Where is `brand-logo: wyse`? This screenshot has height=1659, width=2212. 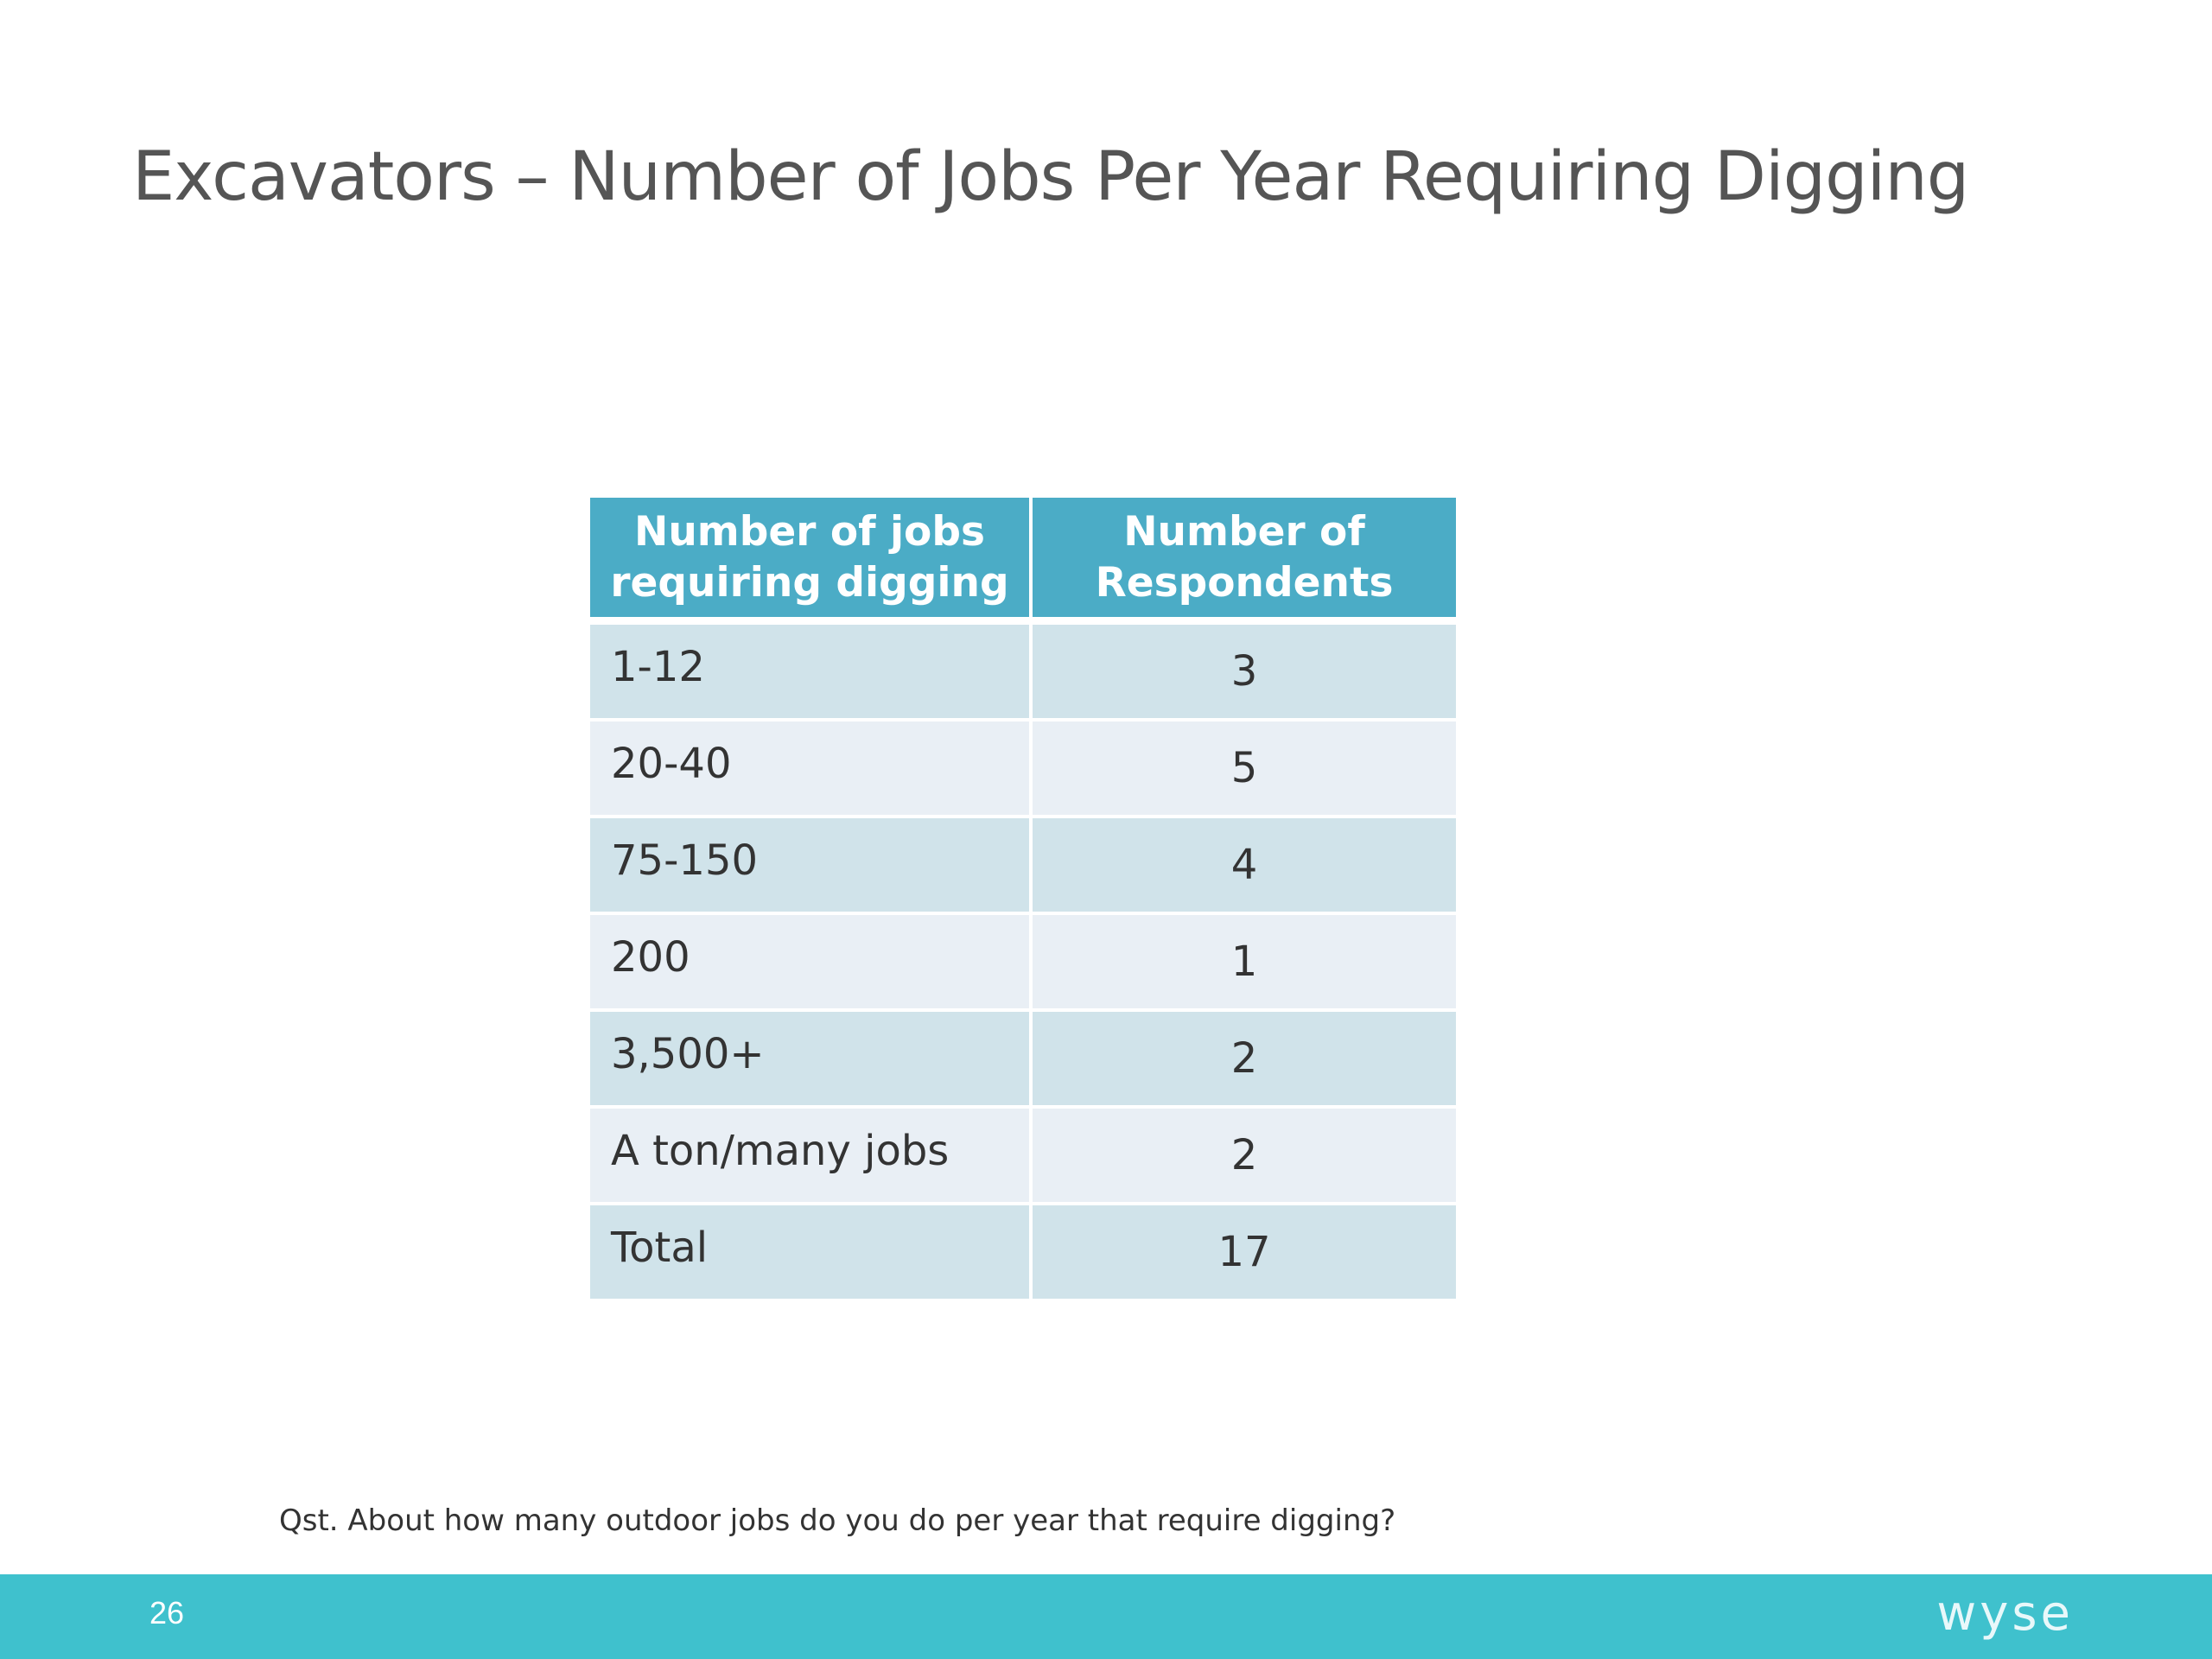
brand-logo: wyse is located at coordinates (2005, 1614).